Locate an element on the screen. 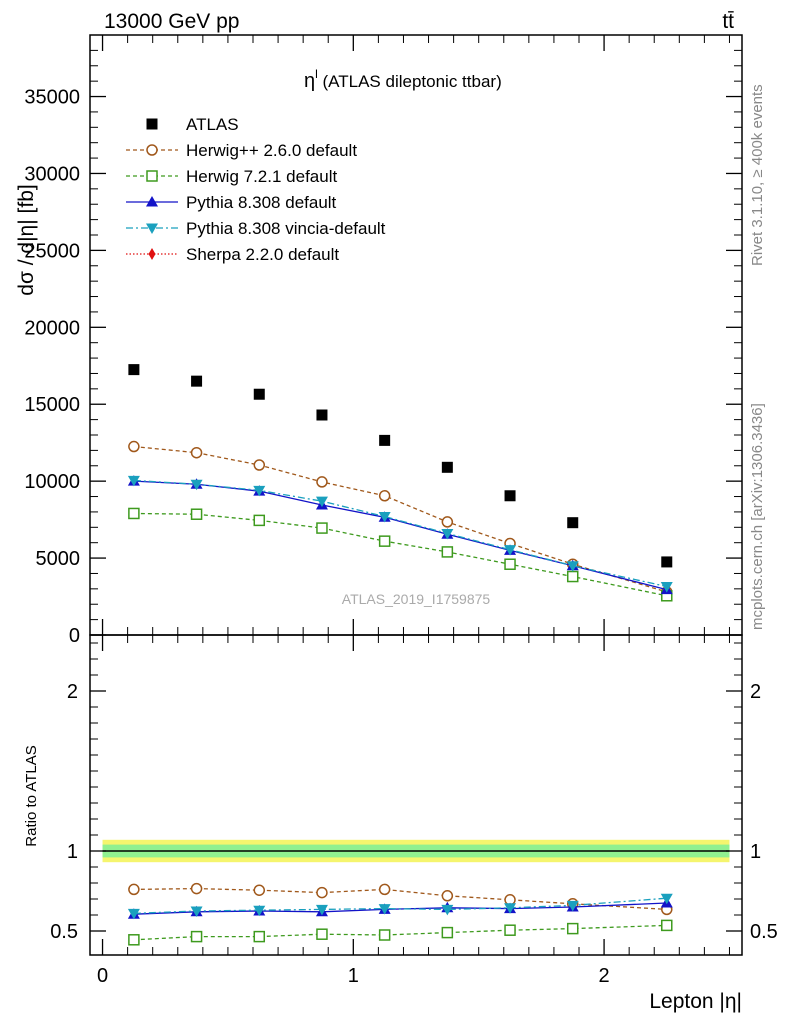 Image resolution: width=786 pixels, height=1024 pixels. legend-label-atlas: ATLAS is located at coordinates (212, 124).